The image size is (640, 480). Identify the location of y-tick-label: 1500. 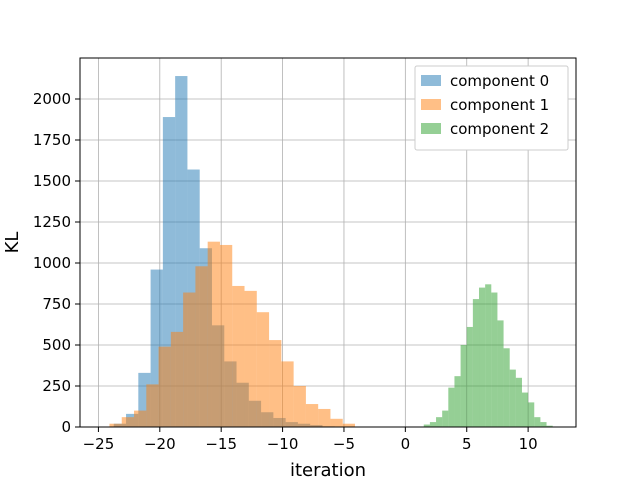
(52, 181).